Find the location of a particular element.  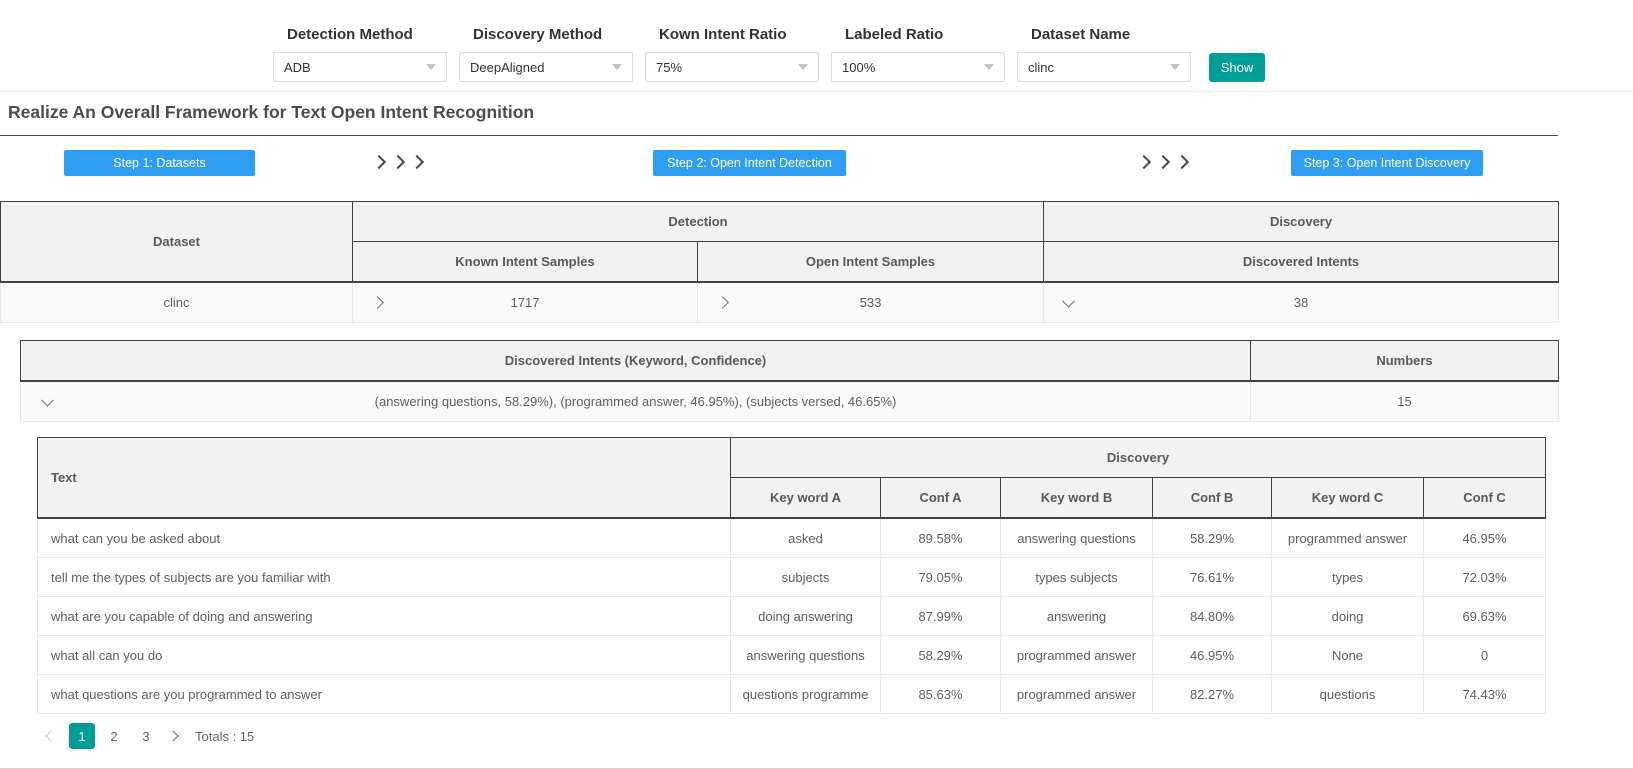

filter-discovery-method: Discovery Method DeepAligned is located at coordinates (546, 54).